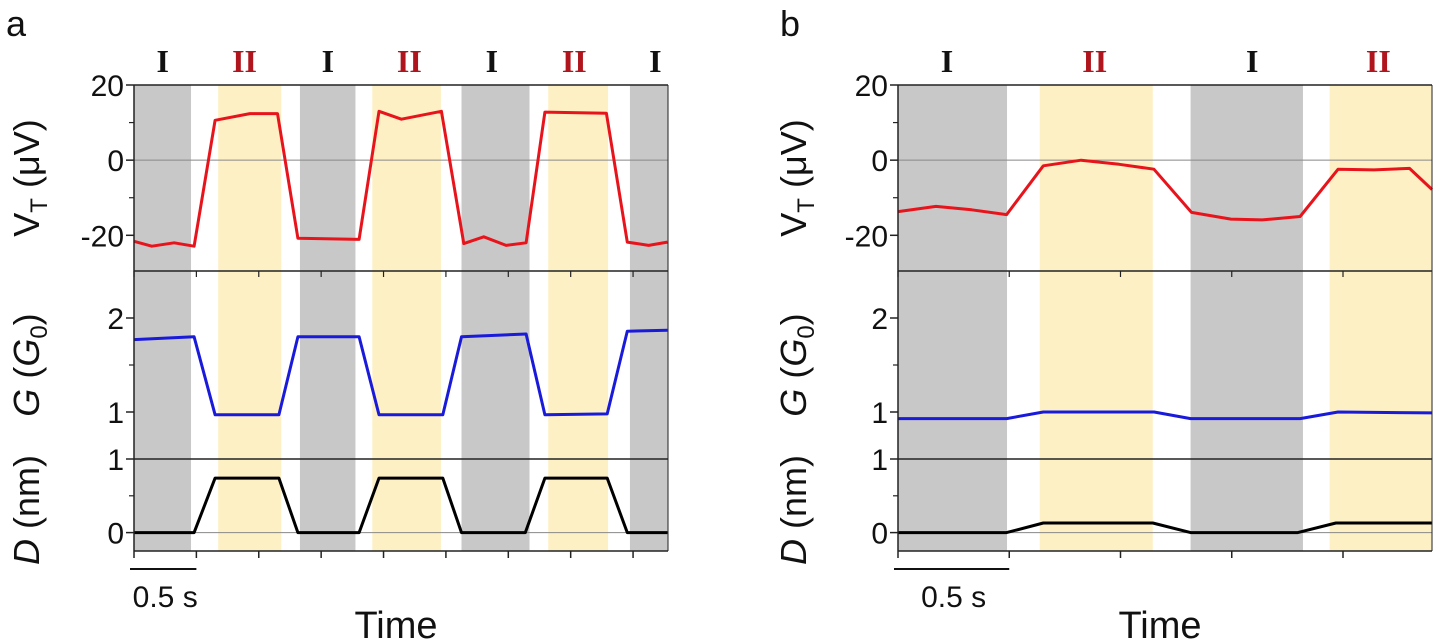 The width and height of the screenshot is (1440, 644). Describe the element at coordinates (16, 23) in the screenshot. I see `panel-label: a` at that location.